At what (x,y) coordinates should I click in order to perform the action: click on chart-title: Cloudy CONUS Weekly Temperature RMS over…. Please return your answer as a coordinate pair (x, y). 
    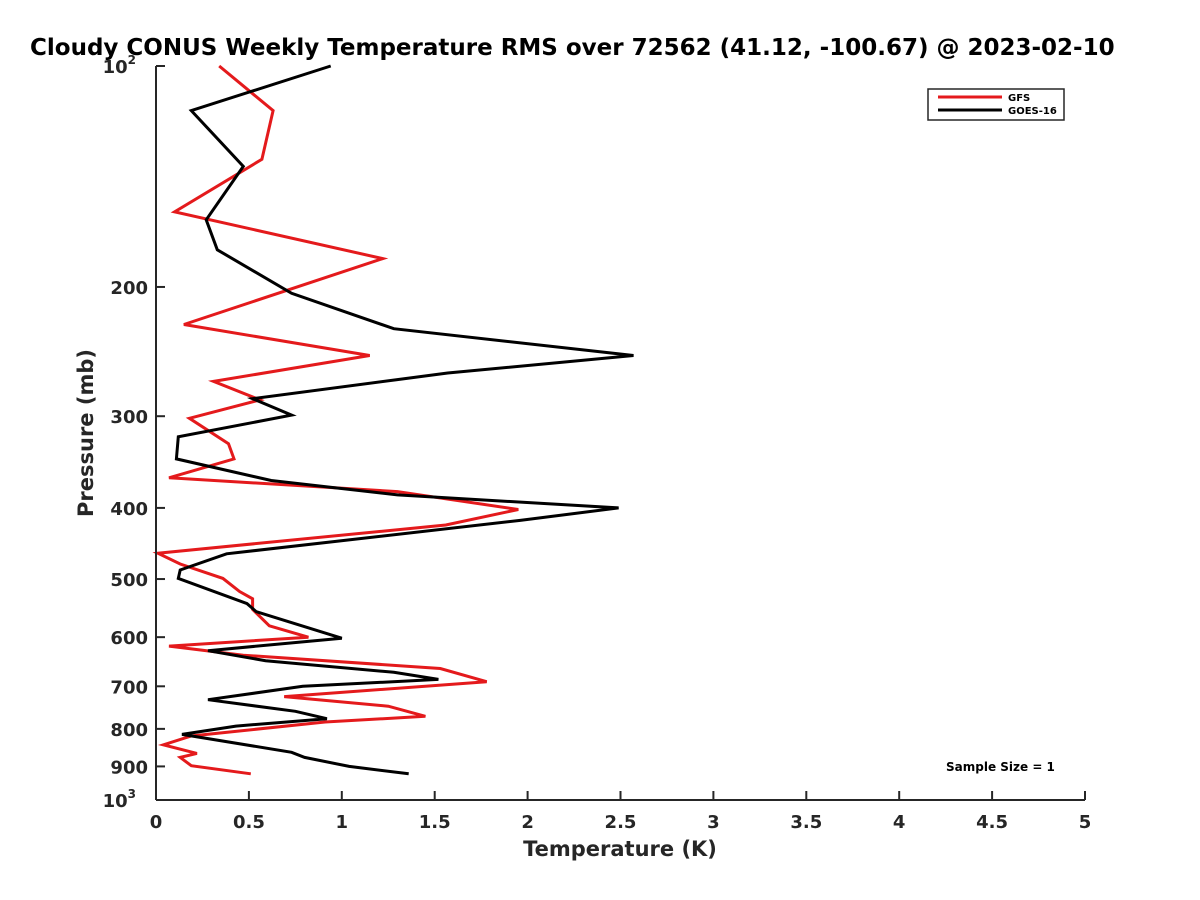
    Looking at the image, I should click on (572, 48).